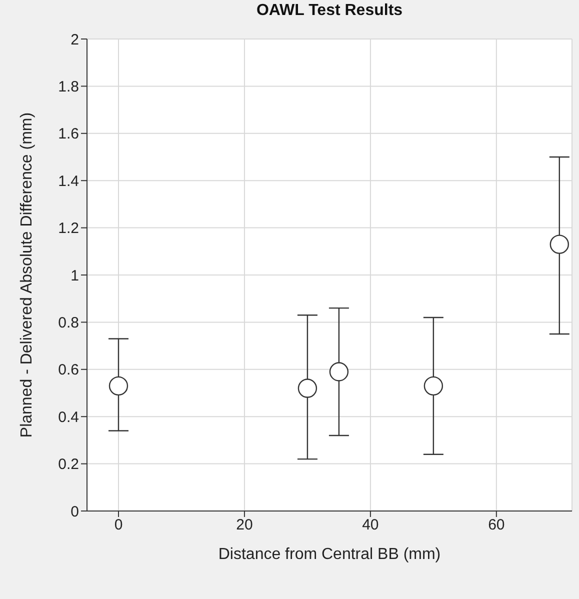  Describe the element at coordinates (74, 511) in the screenshot. I see `y-tick-label: 0` at that location.